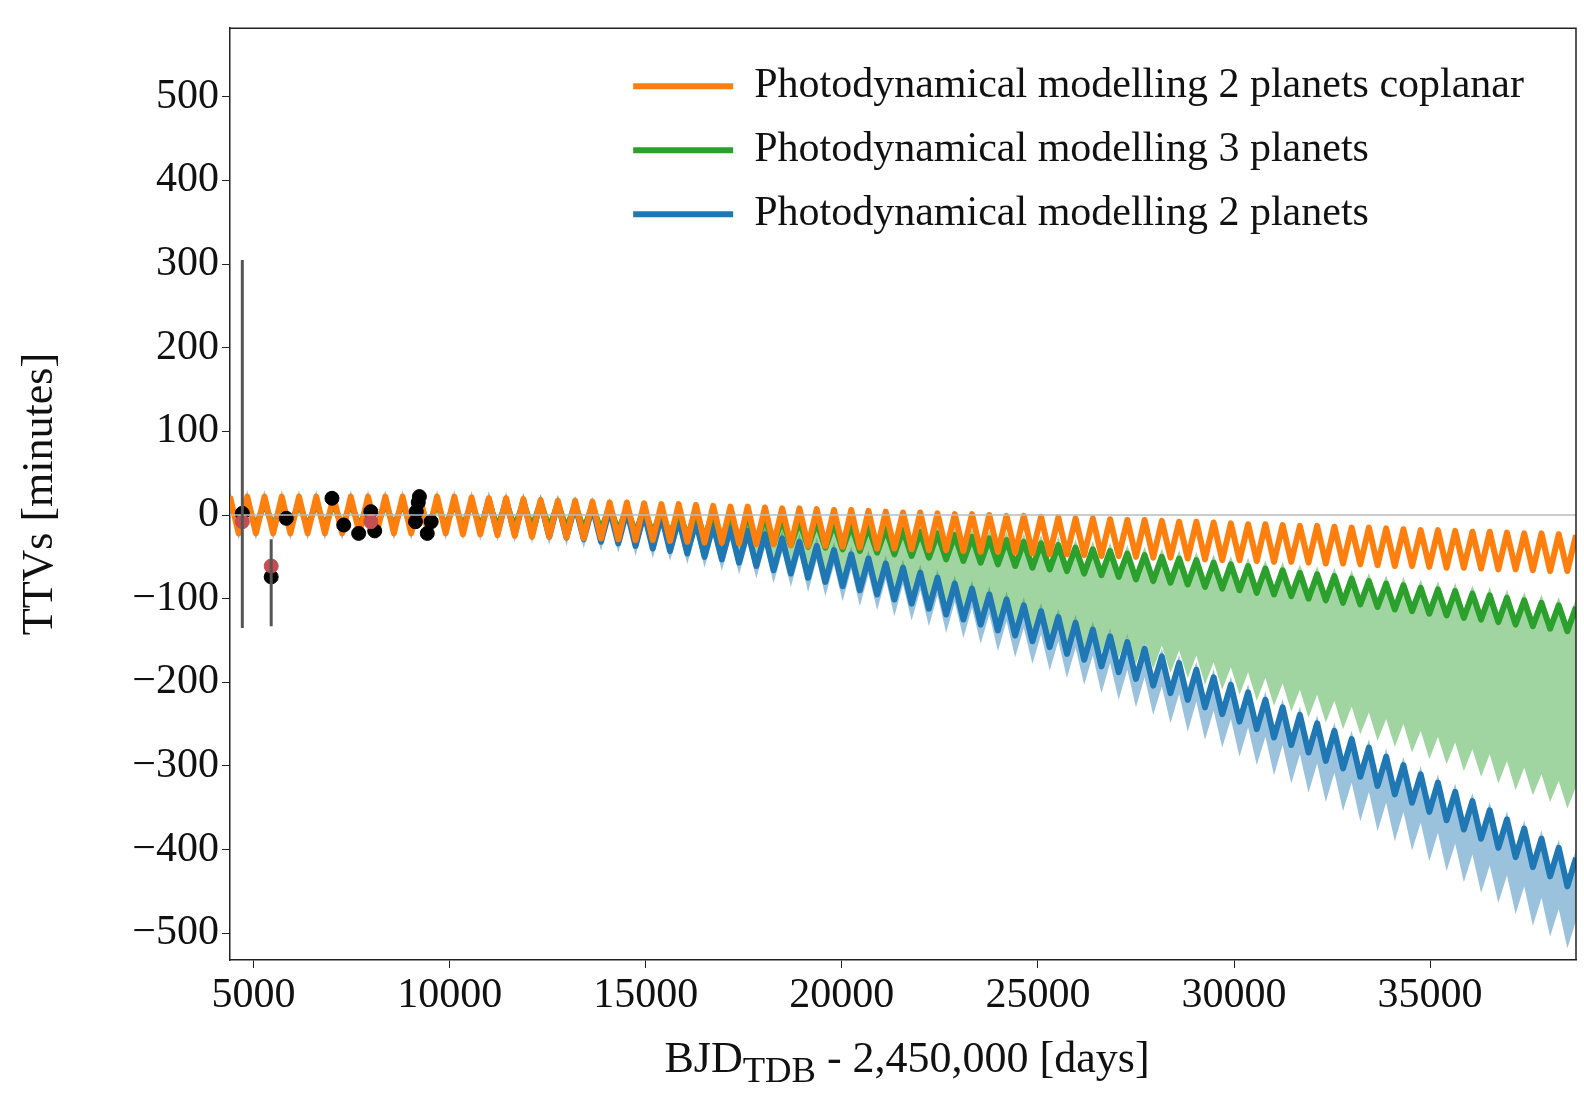  What do you see at coordinates (208, 512) in the screenshot?
I see `y-tick-label: 0` at bounding box center [208, 512].